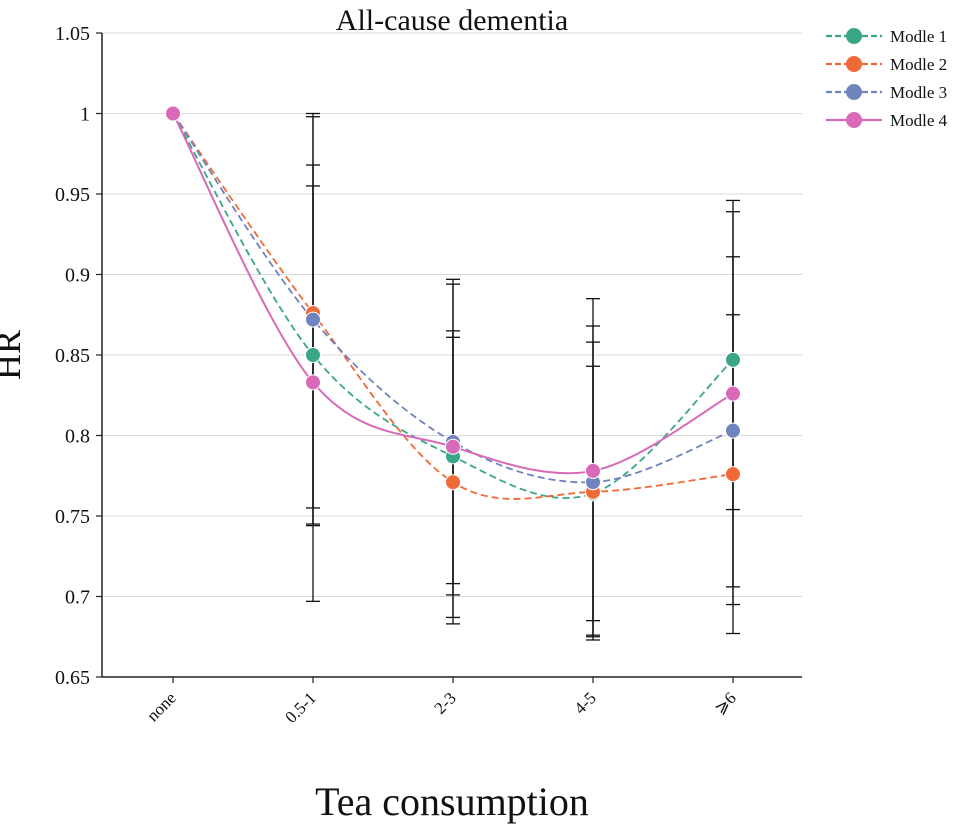 This screenshot has height=827, width=968. I want to click on x-tick-label: 0.5-1, so click(300, 707).